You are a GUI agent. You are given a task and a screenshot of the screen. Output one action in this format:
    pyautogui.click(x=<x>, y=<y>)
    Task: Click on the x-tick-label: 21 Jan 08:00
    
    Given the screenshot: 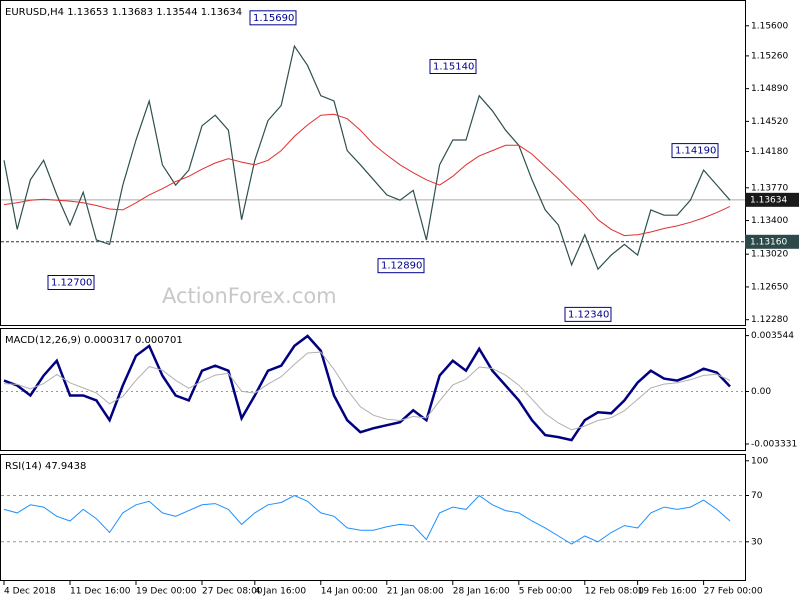 What is the action you would take?
    pyautogui.click(x=415, y=592)
    